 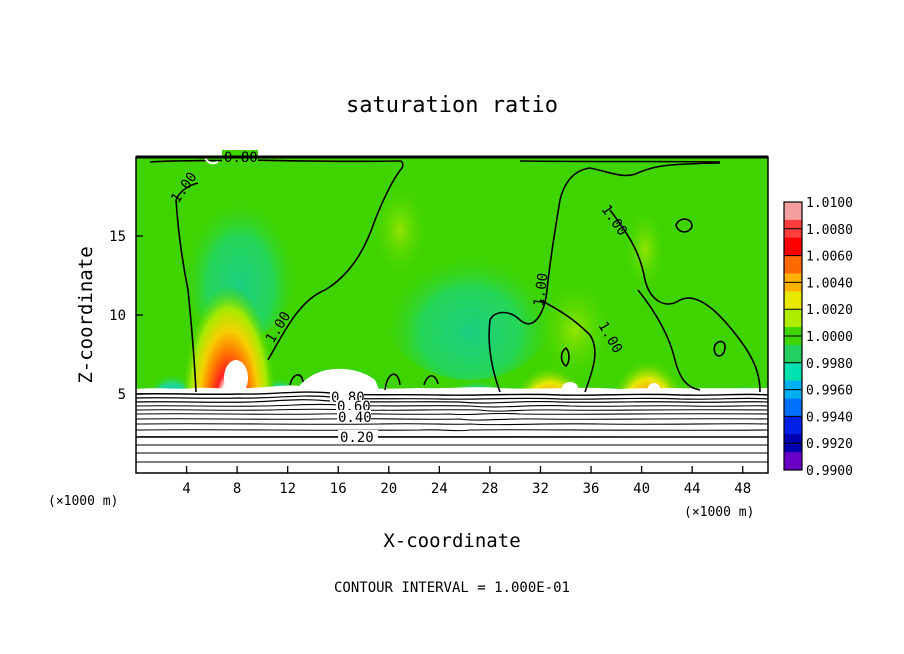 What do you see at coordinates (452, 105) in the screenshot?
I see `chart-title: saturation ratio` at bounding box center [452, 105].